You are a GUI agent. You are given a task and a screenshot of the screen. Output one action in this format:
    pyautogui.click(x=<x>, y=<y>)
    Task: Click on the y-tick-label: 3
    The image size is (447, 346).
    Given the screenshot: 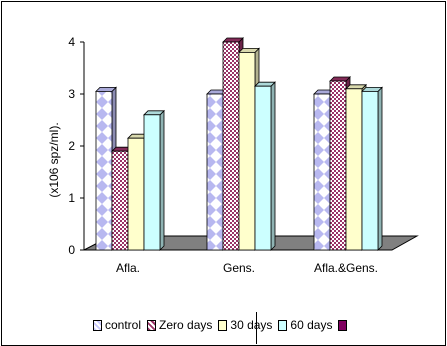 What is the action you would take?
    pyautogui.click(x=71, y=94)
    